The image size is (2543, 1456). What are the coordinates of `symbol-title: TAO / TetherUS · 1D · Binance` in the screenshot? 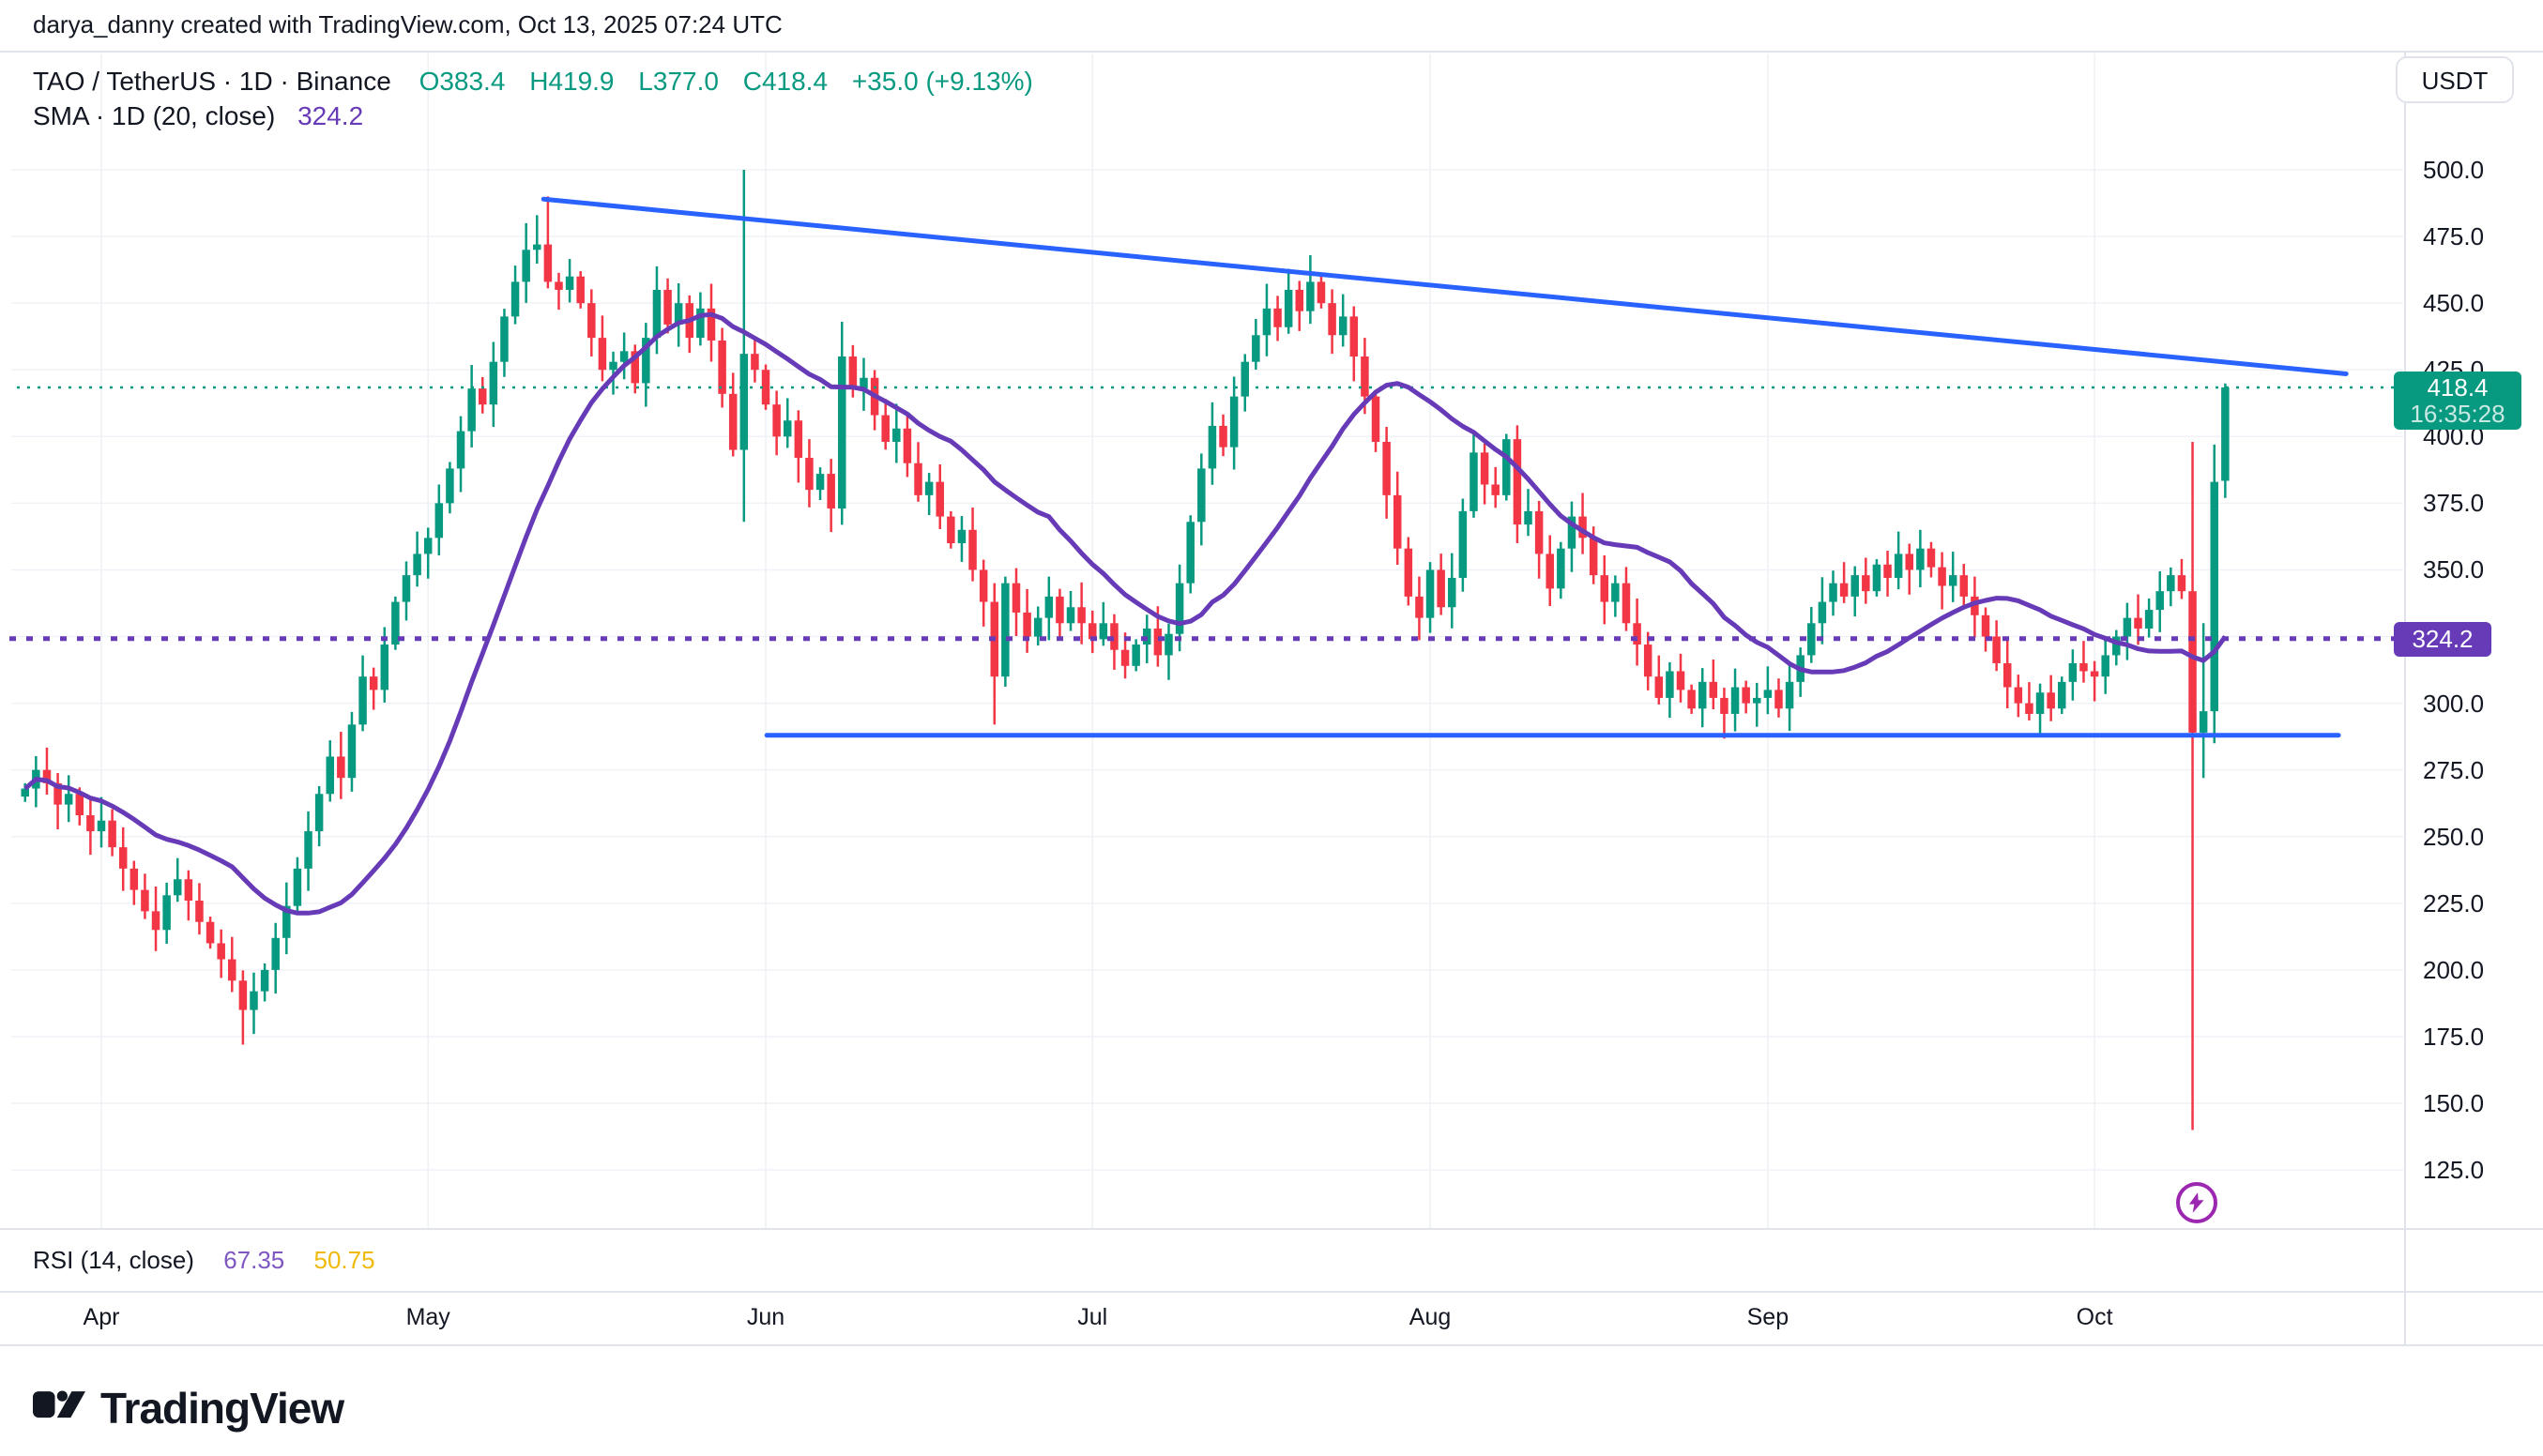 It's located at (212, 81).